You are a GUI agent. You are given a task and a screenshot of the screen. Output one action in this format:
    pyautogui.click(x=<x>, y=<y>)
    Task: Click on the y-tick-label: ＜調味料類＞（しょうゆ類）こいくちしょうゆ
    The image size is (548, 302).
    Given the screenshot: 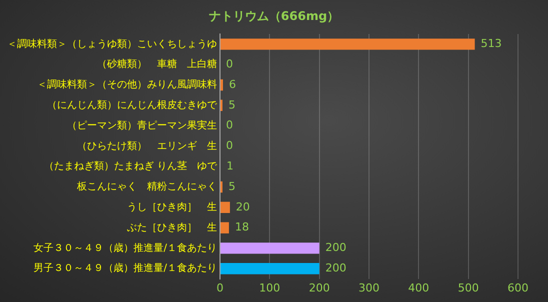 What is the action you would take?
    pyautogui.click(x=112, y=44)
    